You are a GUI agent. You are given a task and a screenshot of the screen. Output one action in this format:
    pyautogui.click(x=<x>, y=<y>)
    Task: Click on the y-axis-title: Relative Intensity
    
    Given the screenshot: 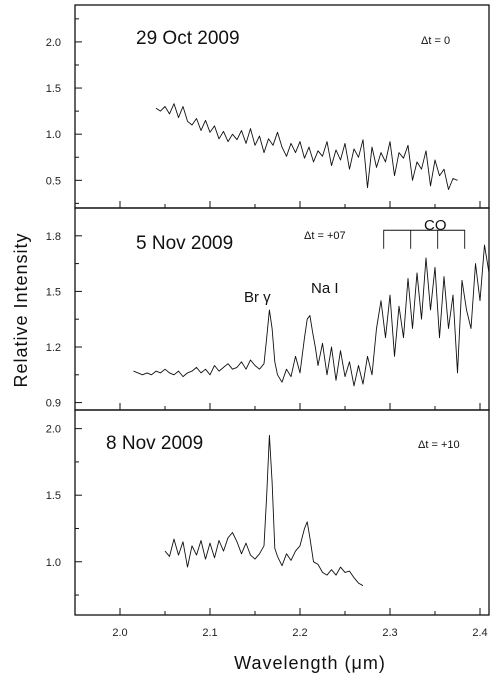 What is the action you would take?
    pyautogui.click(x=21, y=309)
    